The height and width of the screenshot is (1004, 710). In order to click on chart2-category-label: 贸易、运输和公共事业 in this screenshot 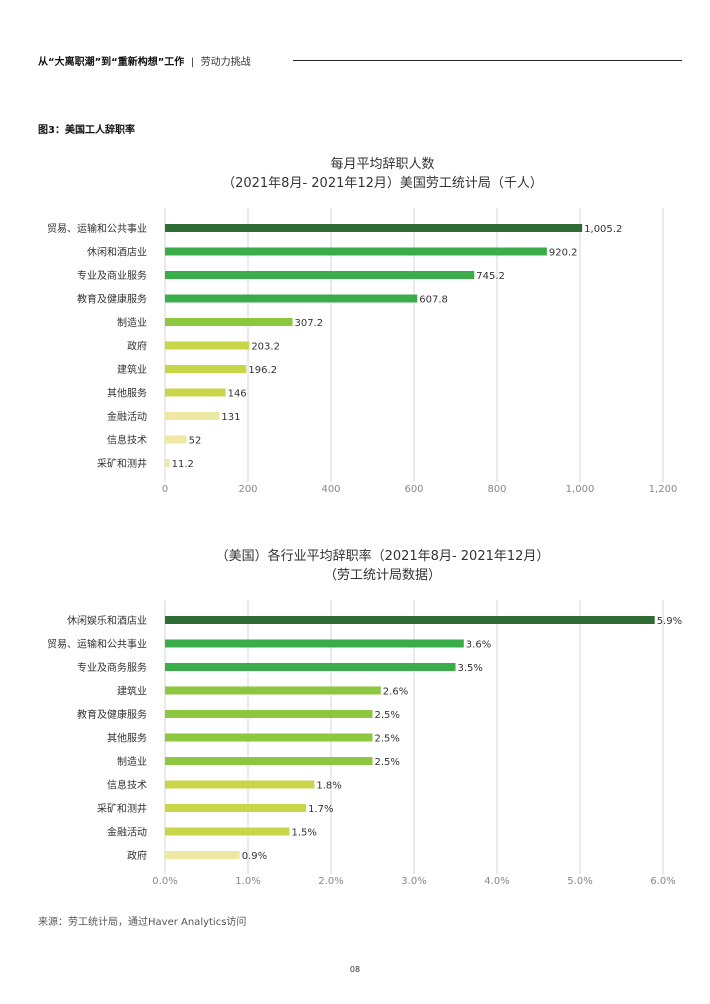, I will do `click(97, 644)`.